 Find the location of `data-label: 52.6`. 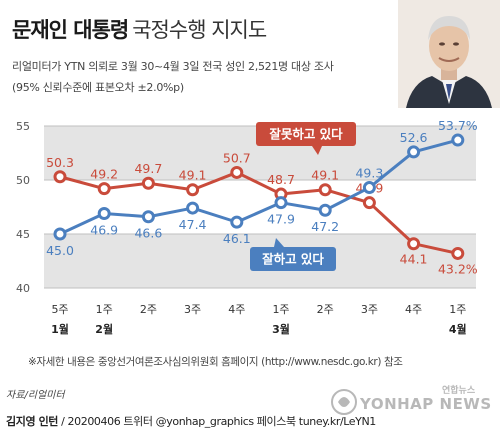

data-label: 52.6 is located at coordinates (414, 137).